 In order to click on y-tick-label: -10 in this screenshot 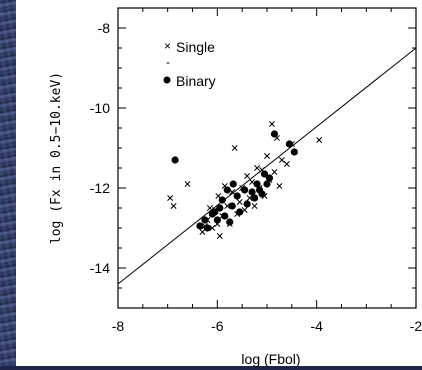, I will do `click(100, 108)`.